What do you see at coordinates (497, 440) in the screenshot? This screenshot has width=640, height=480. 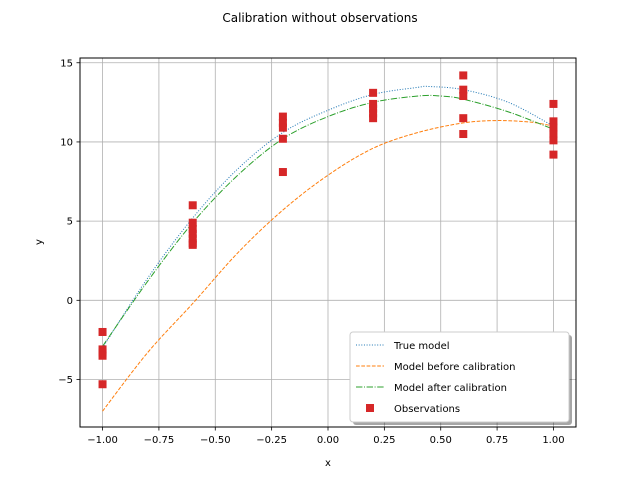 I see `x-tick-label: 0.75` at bounding box center [497, 440].